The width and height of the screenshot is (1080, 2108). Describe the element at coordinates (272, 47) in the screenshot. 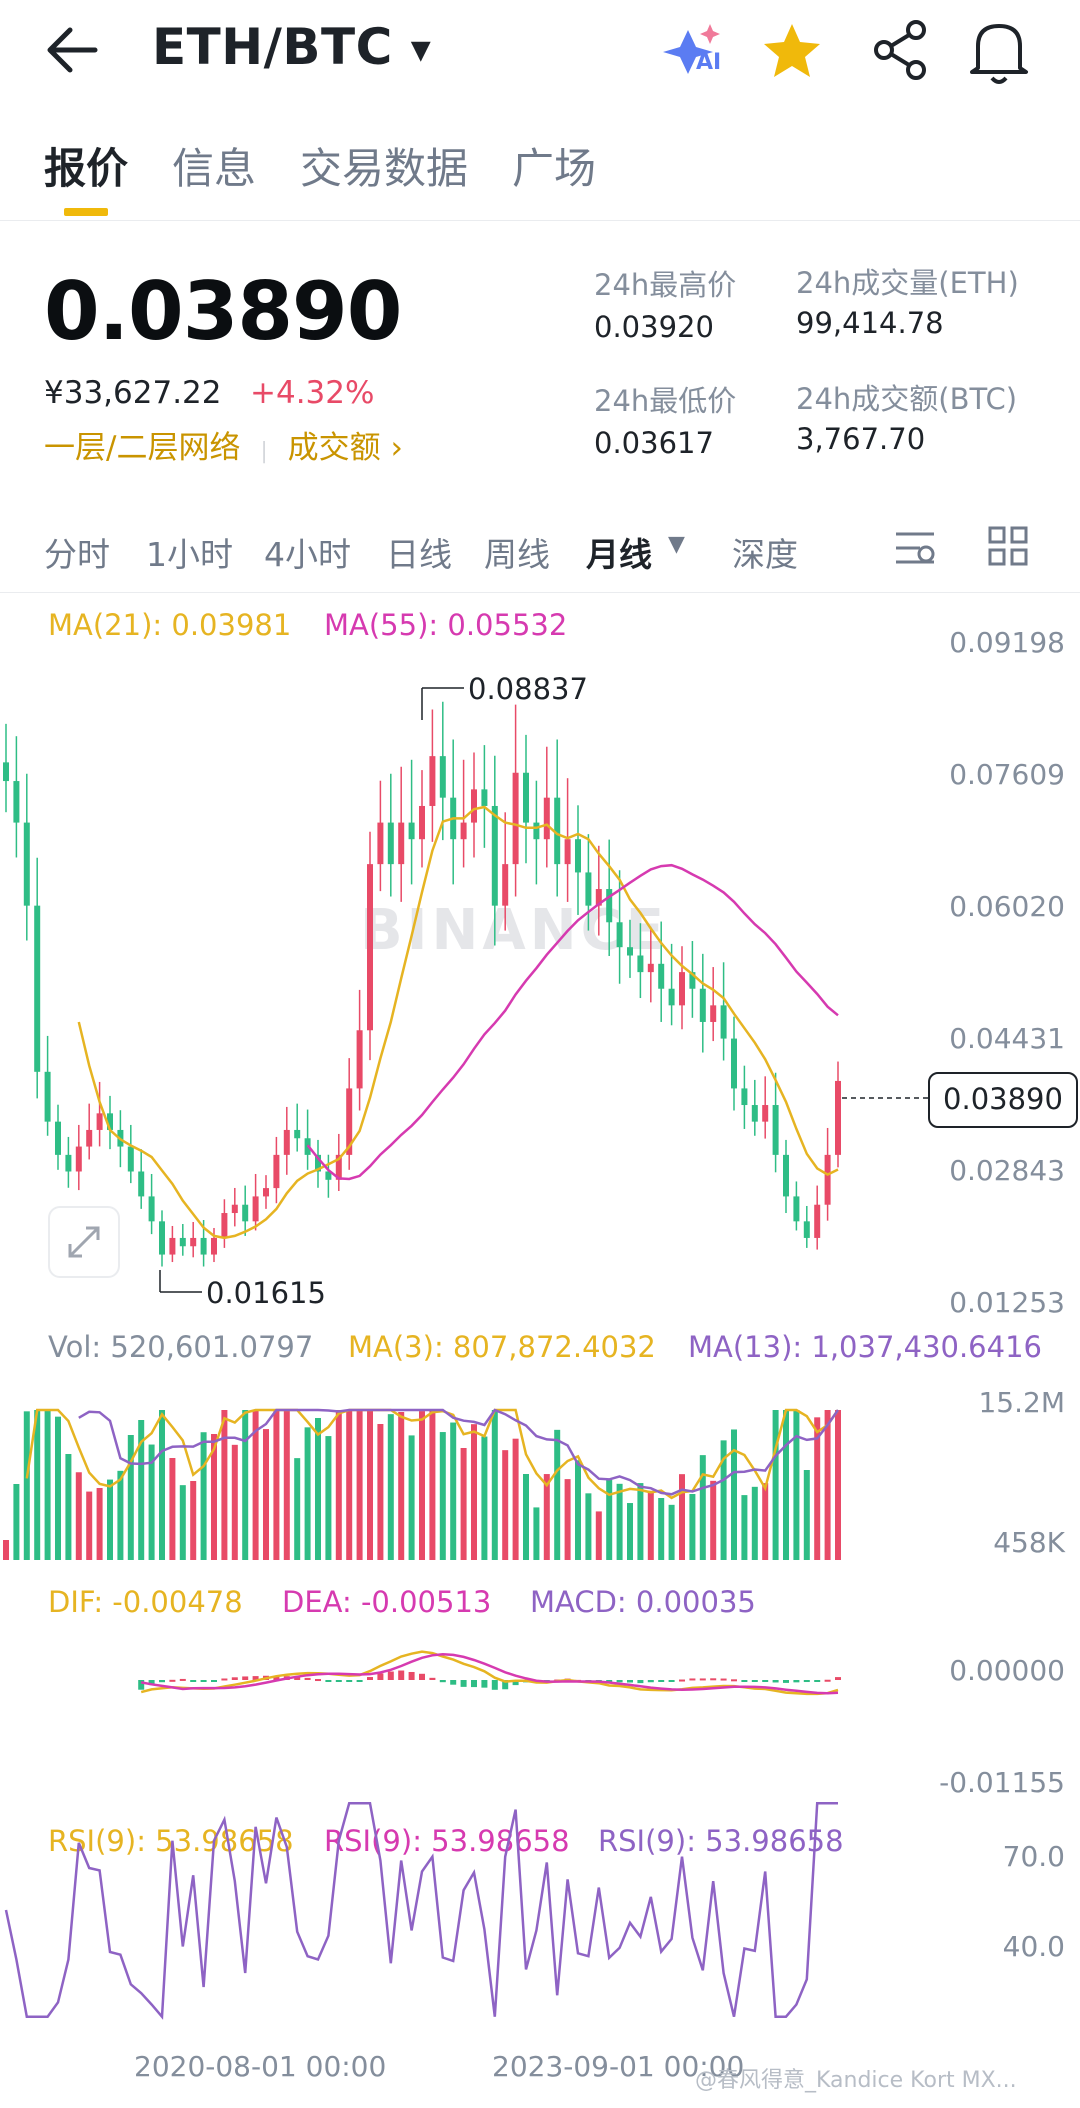

I see `pair-title: ETH/BTC` at that location.